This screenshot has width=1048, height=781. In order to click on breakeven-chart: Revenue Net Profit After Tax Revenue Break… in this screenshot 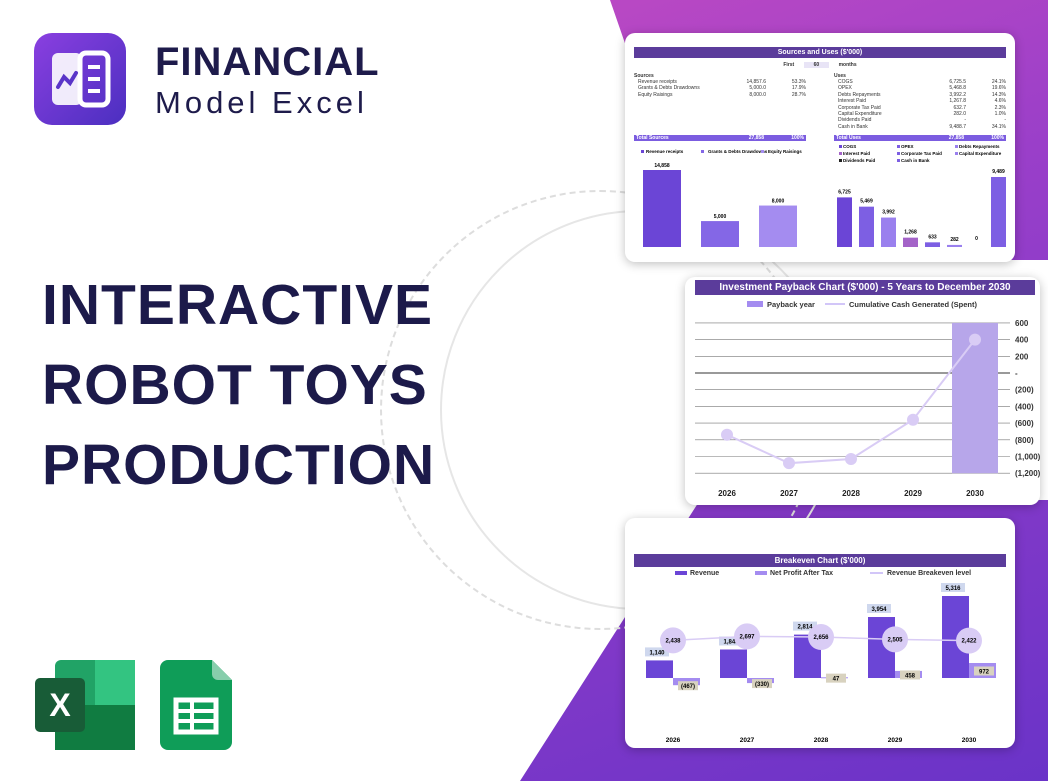, I will do `click(820, 657)`.